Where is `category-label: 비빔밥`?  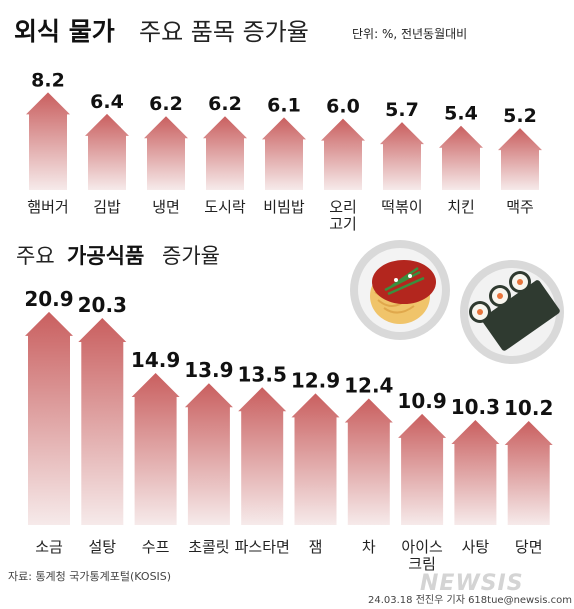
category-label: 비빔밥 is located at coordinates (284, 207).